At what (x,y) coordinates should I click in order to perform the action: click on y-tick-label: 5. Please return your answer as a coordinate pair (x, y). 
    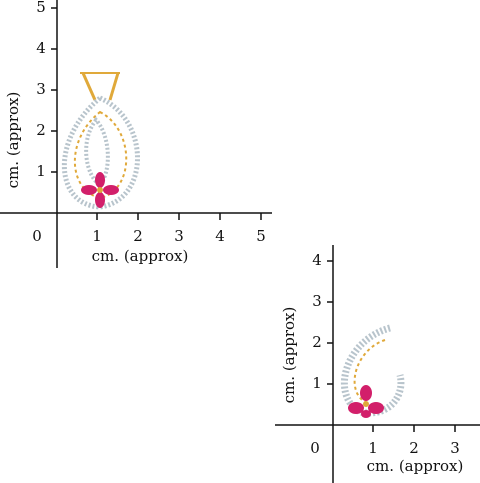
    Looking at the image, I should click on (41, 8).